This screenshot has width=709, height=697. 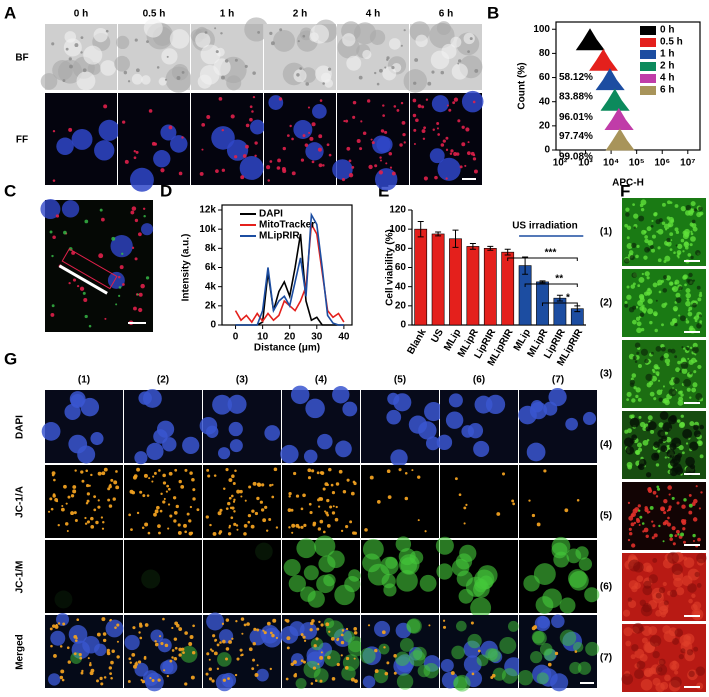 I want to click on x-tick-label: 10⁷, so click(x=687, y=163).